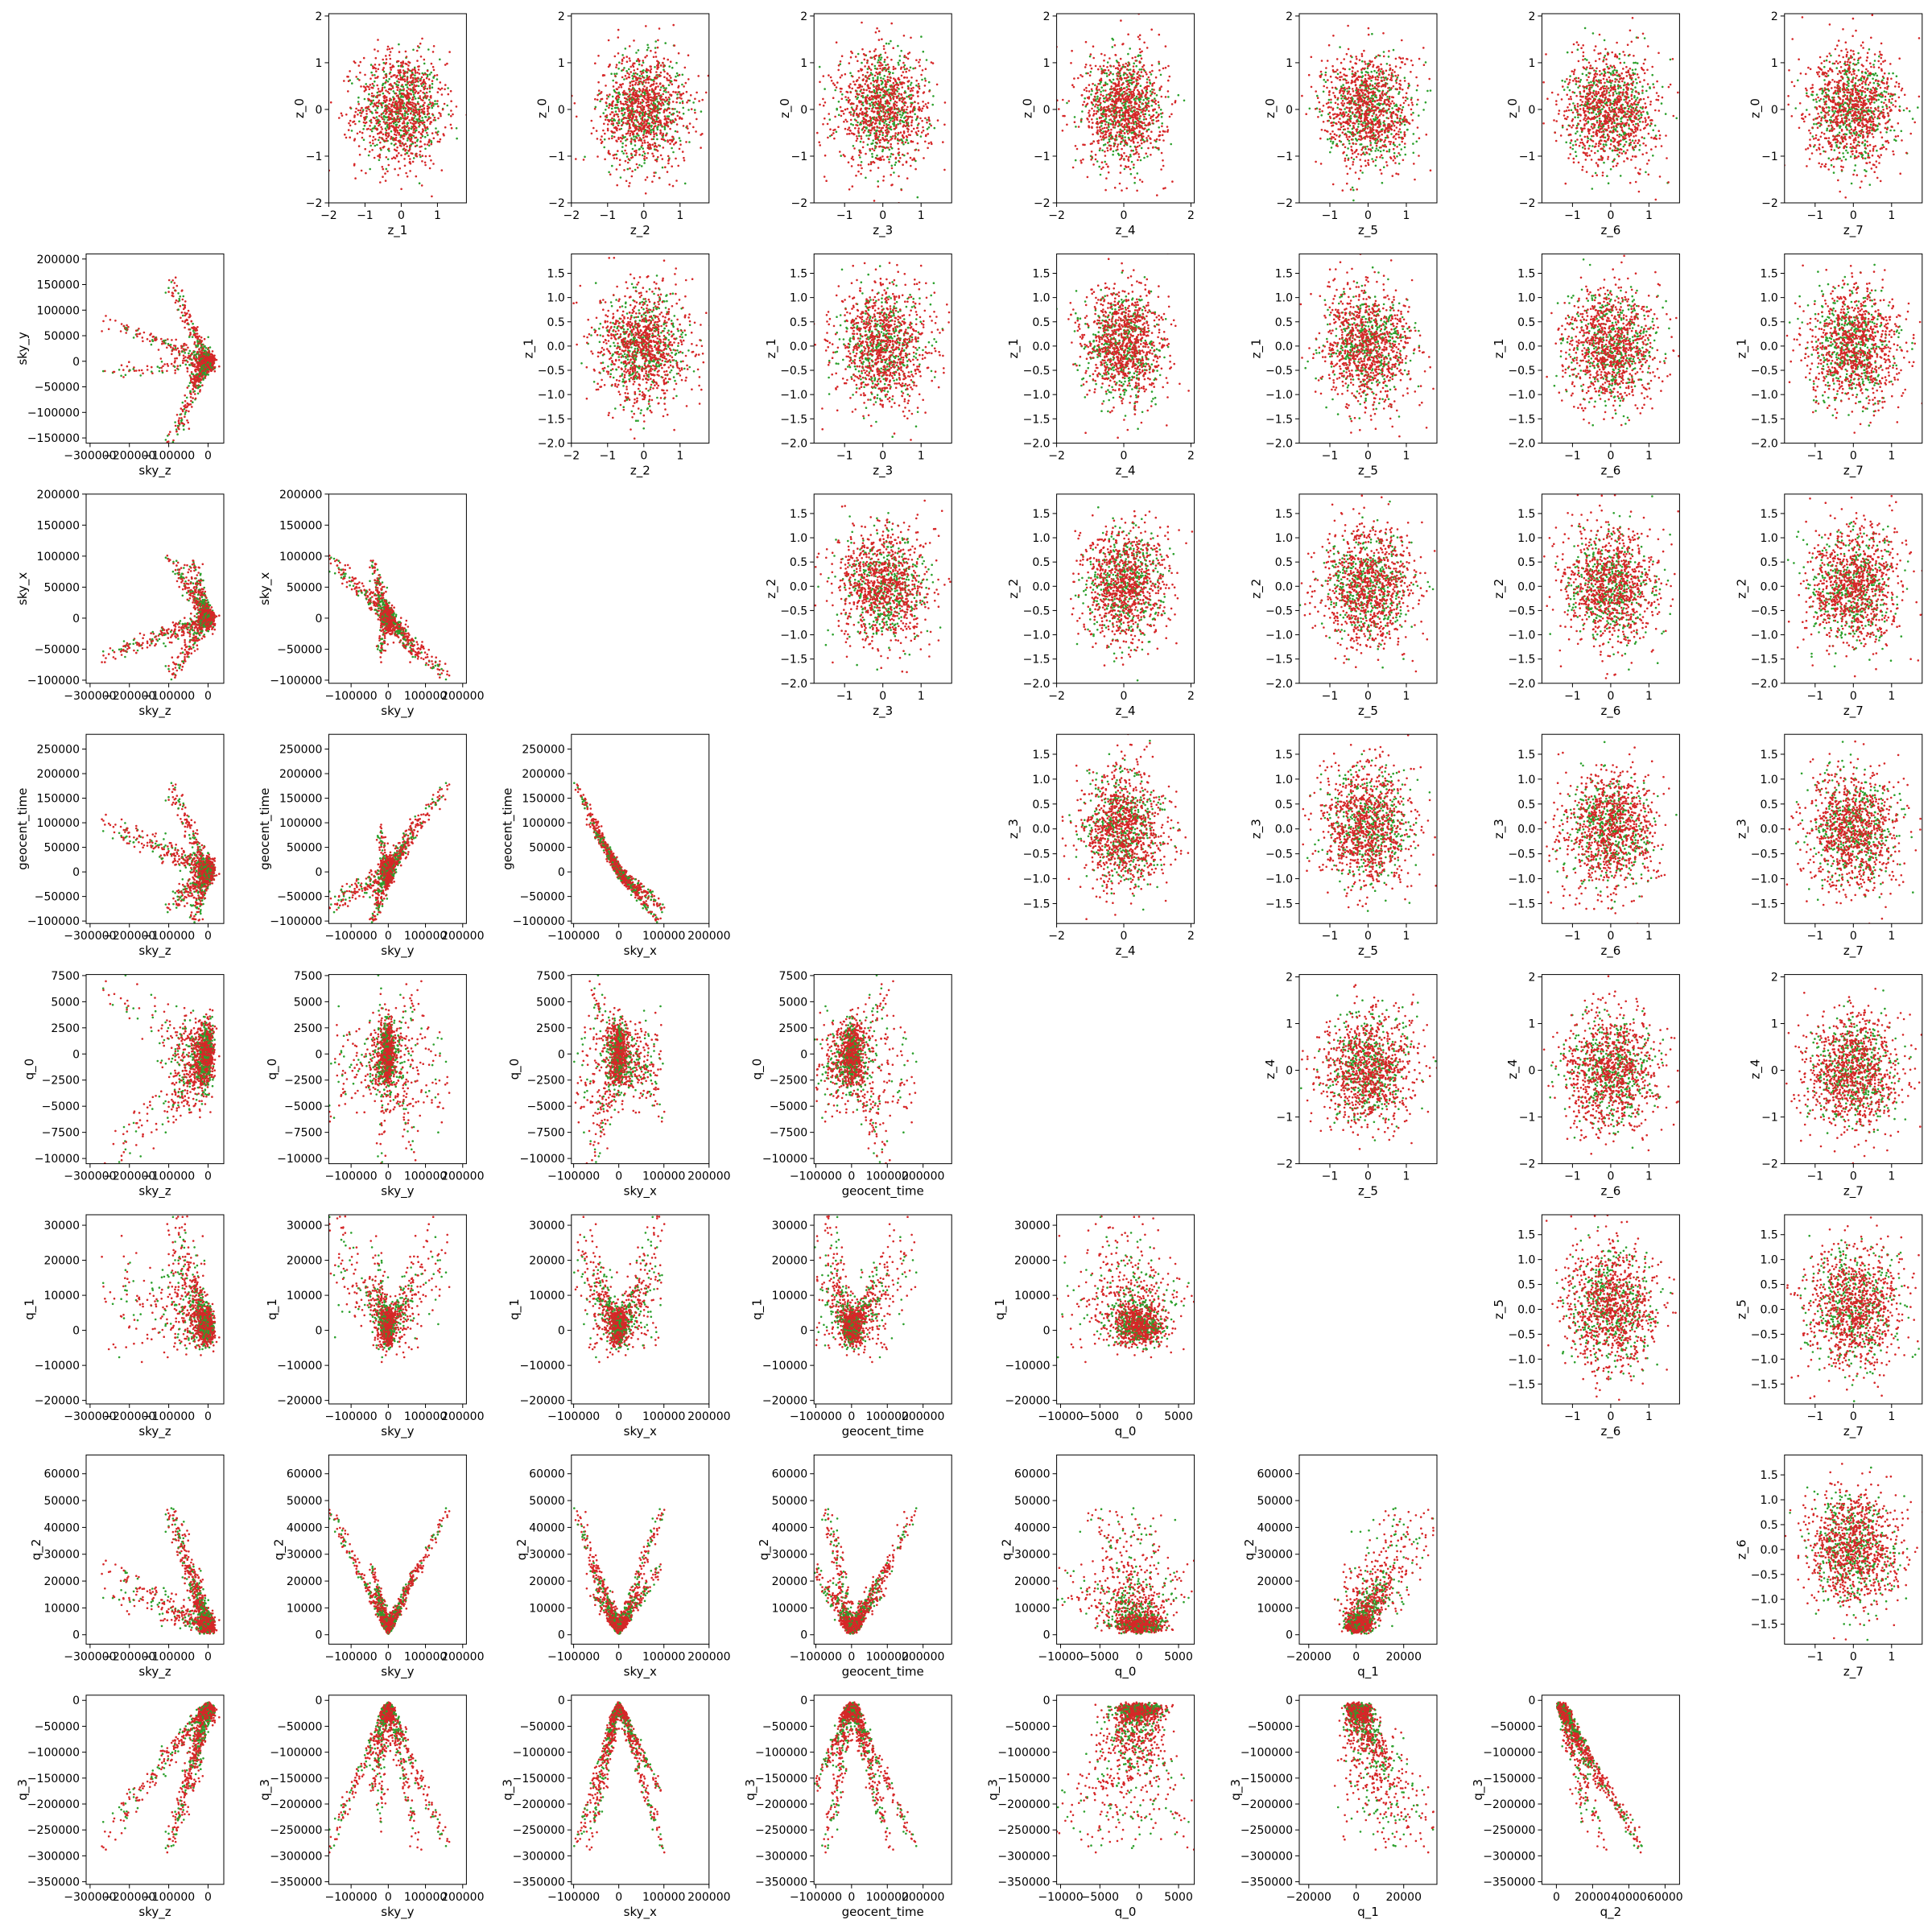 The image size is (1932, 1932). What do you see at coordinates (561, 63) in the screenshot?
I see `y-tick-label: 1` at bounding box center [561, 63].